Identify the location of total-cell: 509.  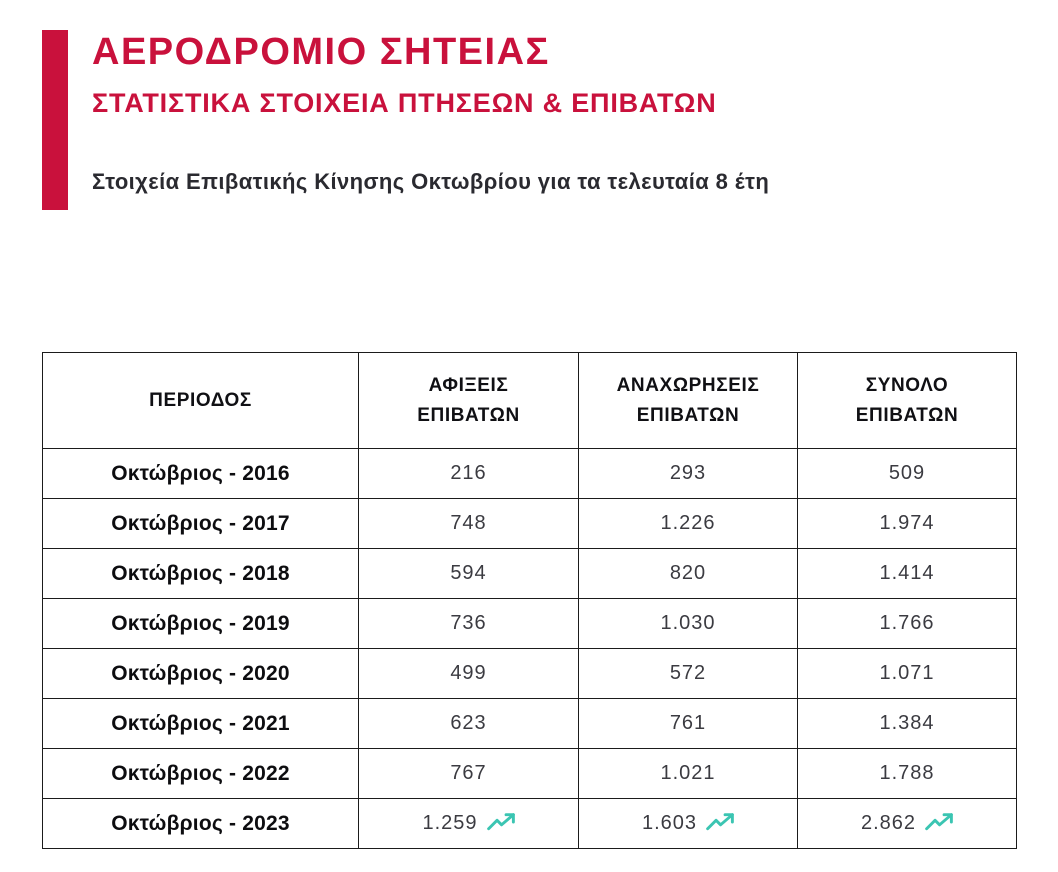
(907, 473).